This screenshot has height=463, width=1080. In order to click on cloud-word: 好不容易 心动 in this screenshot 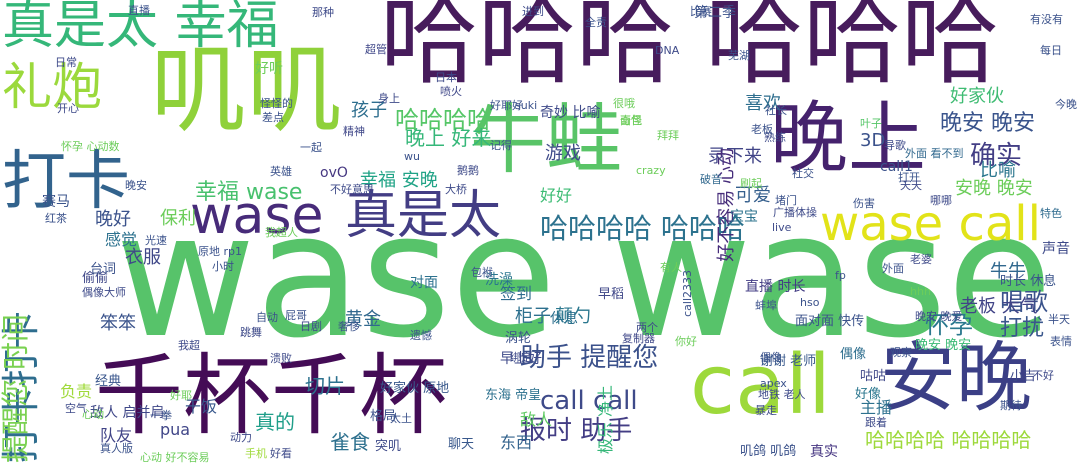, I will do `click(726, 205)`.